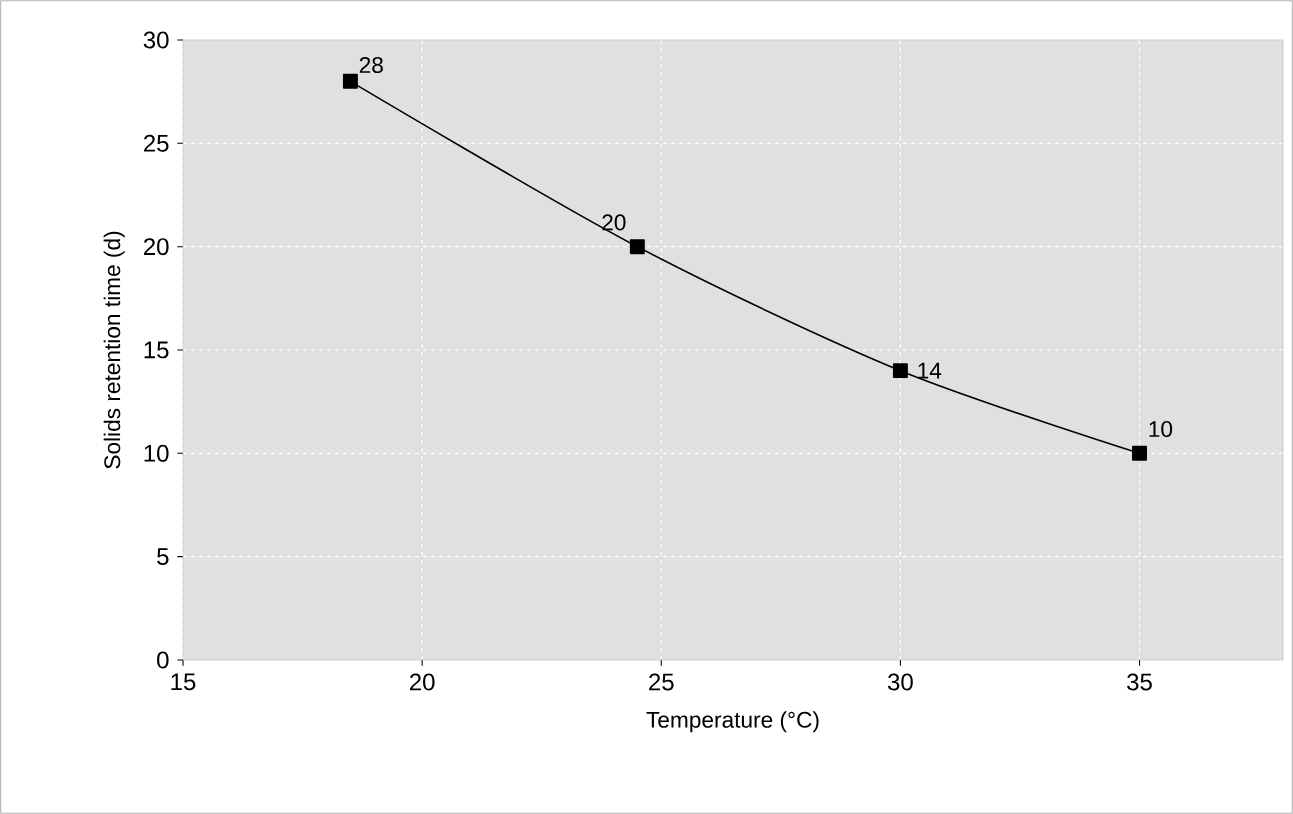 The width and height of the screenshot is (1293, 814). What do you see at coordinates (371, 65) in the screenshot?
I see `data-label: 28` at bounding box center [371, 65].